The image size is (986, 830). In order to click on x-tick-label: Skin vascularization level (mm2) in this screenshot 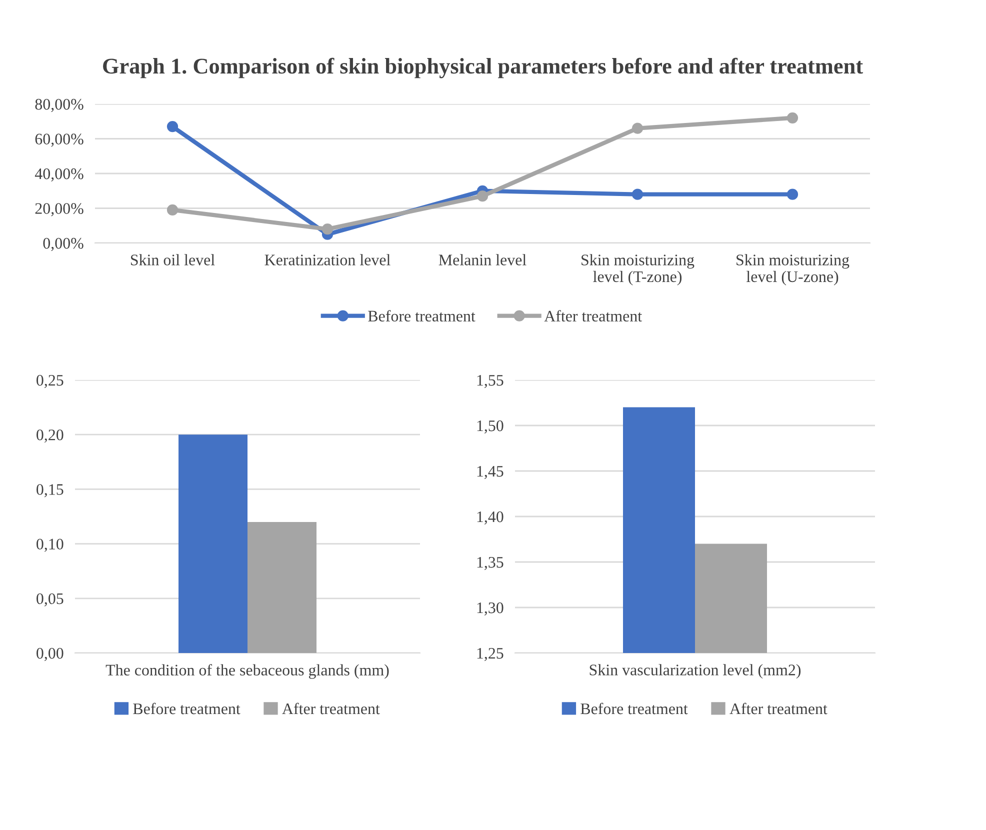, I will do `click(695, 671)`.